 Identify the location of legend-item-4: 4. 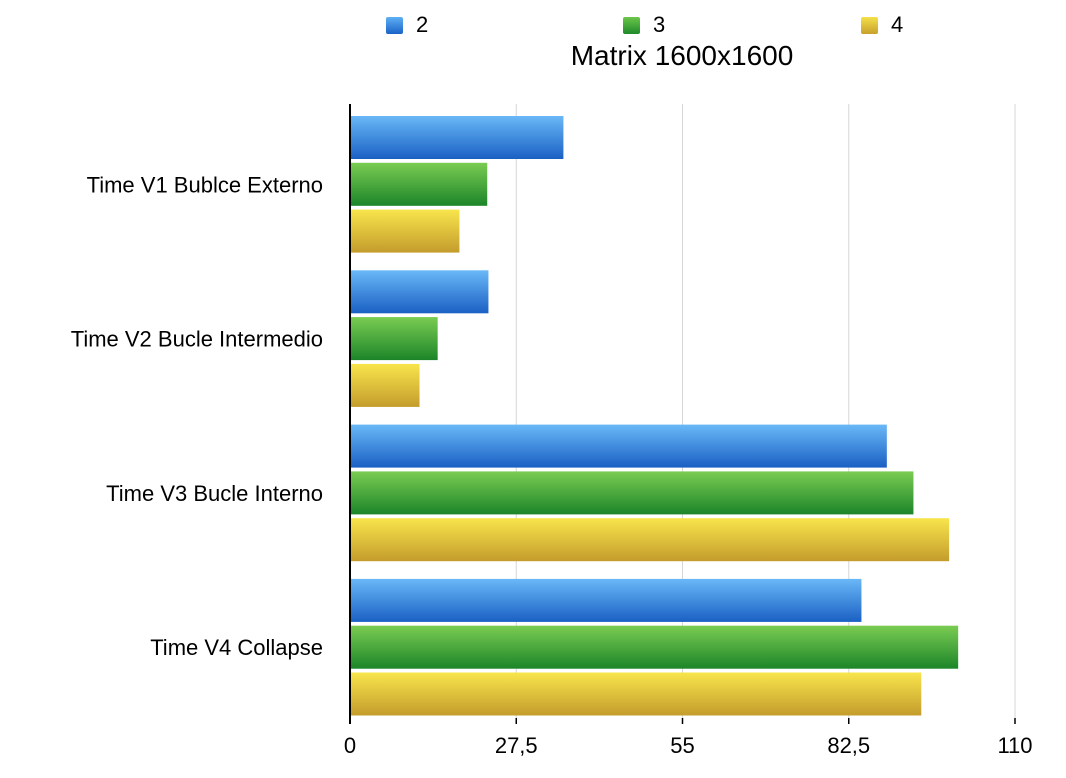
(882, 24).